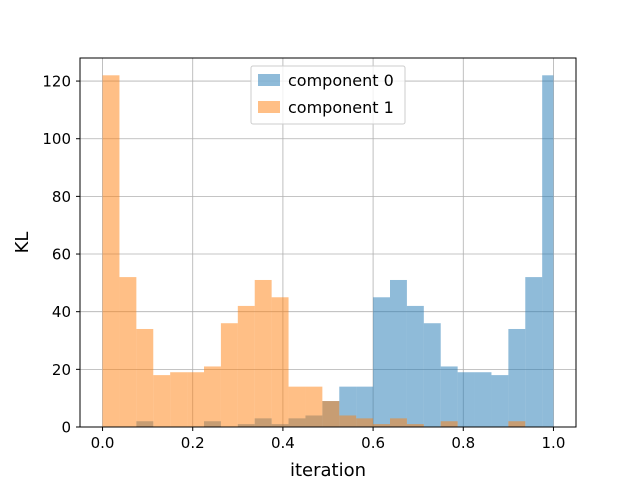 The width and height of the screenshot is (640, 484). I want to click on legend-label-component-0: component 0, so click(341, 80).